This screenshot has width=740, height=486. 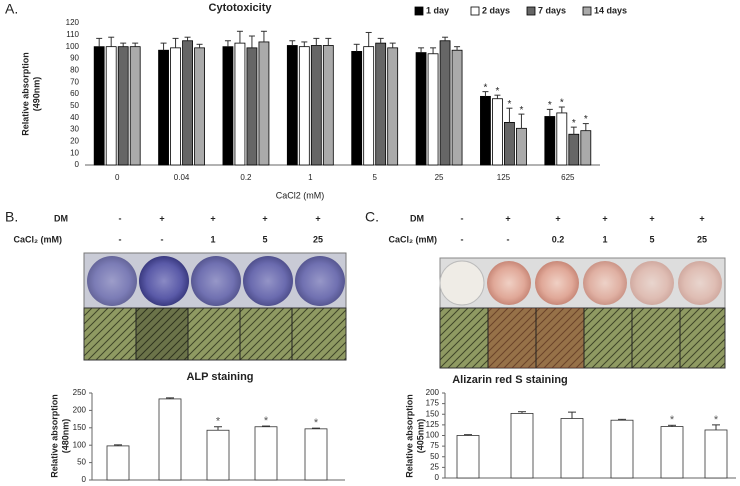 What do you see at coordinates (510, 380) in the screenshot?
I see `chart-title: Alizarin red S staining` at bounding box center [510, 380].